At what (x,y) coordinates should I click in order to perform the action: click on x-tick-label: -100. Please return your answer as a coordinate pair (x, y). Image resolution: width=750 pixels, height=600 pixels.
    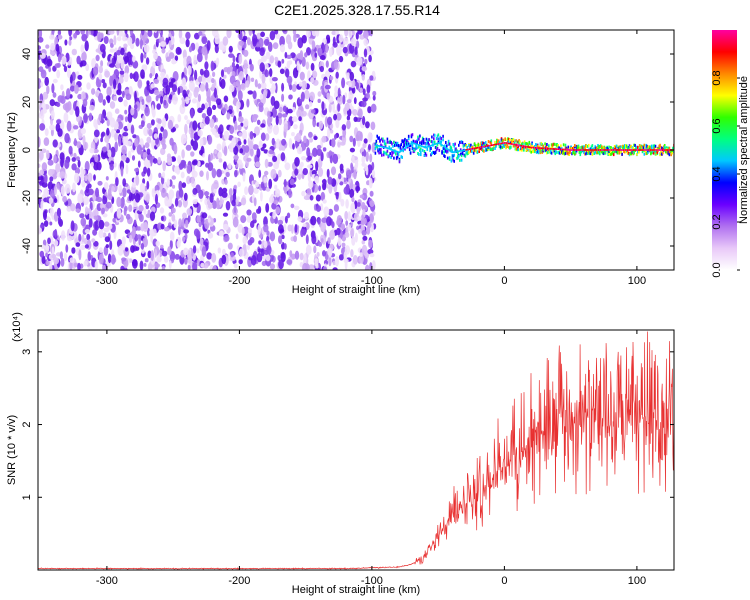
    Looking at the image, I should click on (372, 281).